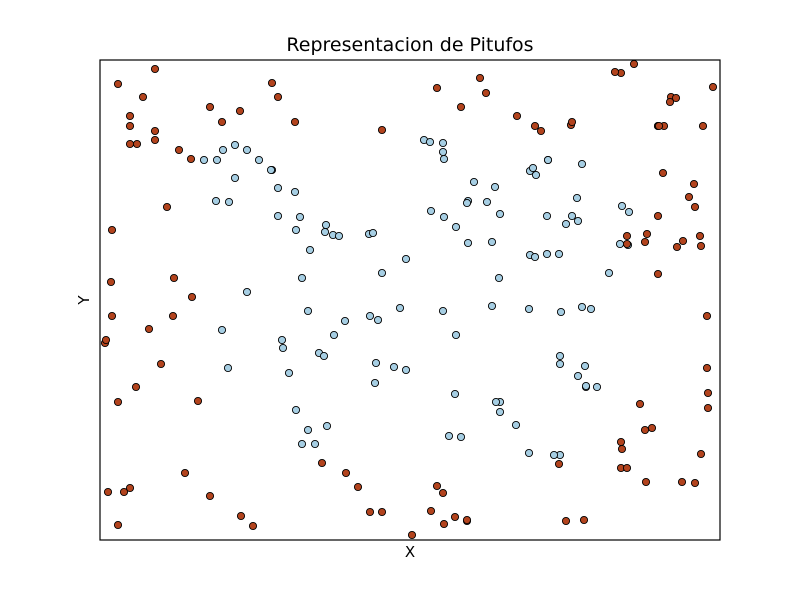 The image size is (800, 600). Describe the element at coordinates (410, 45) in the screenshot. I see `chart-title: Representacion de Pitufos` at that location.